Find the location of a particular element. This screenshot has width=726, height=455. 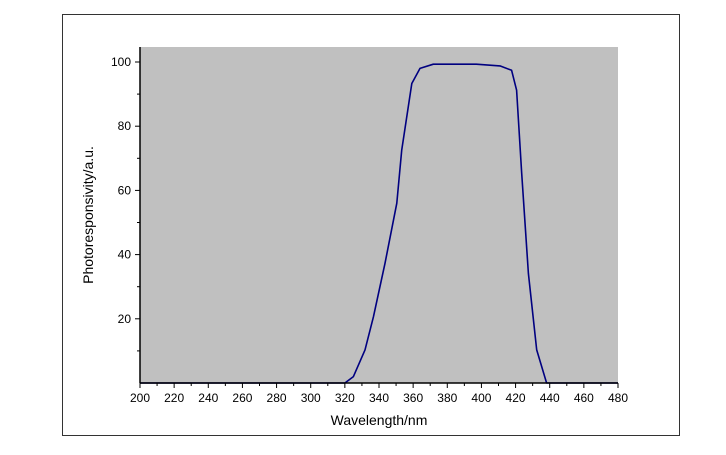

x-tick-label: 400 is located at coordinates (481, 398).